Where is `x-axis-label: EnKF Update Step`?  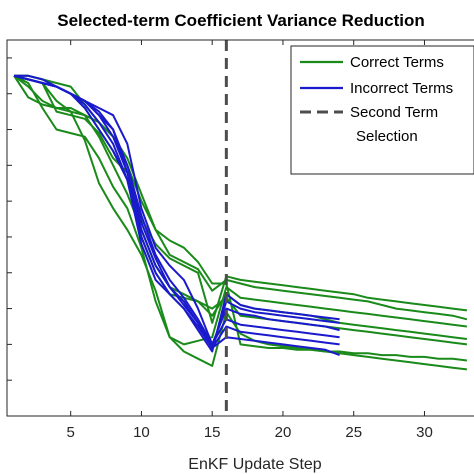 x-axis-label: EnKF Update Step is located at coordinates (255, 464).